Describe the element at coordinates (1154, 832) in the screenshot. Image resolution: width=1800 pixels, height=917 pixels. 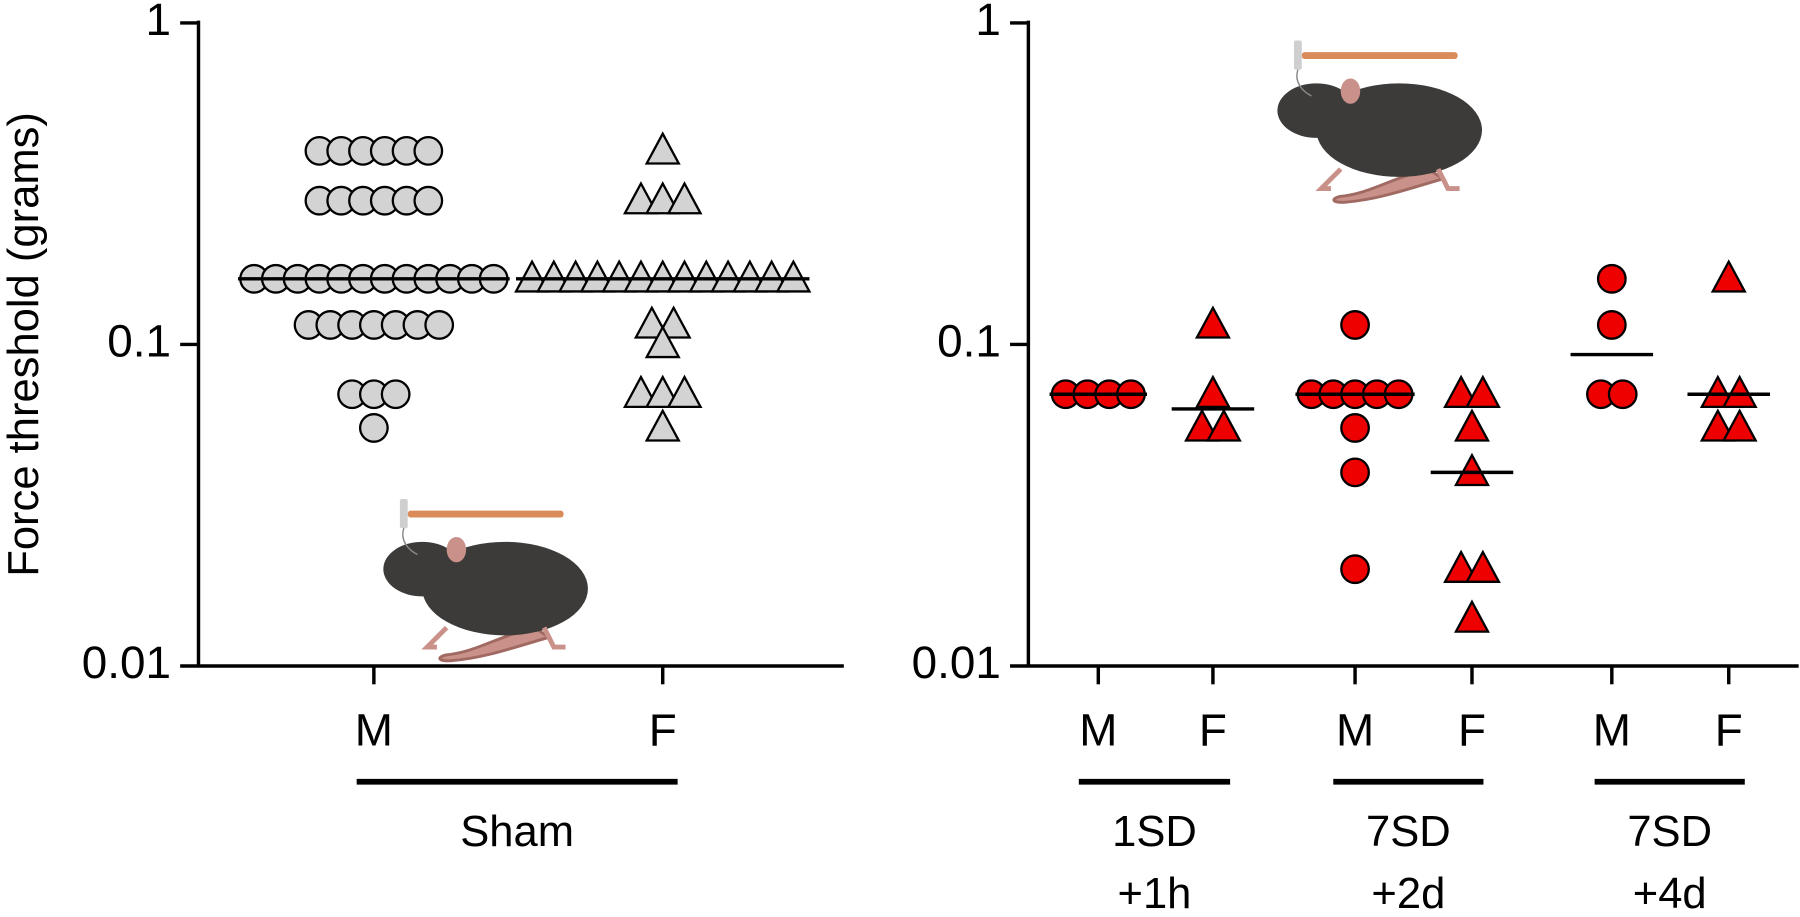
I see `group-label: 1SD` at that location.